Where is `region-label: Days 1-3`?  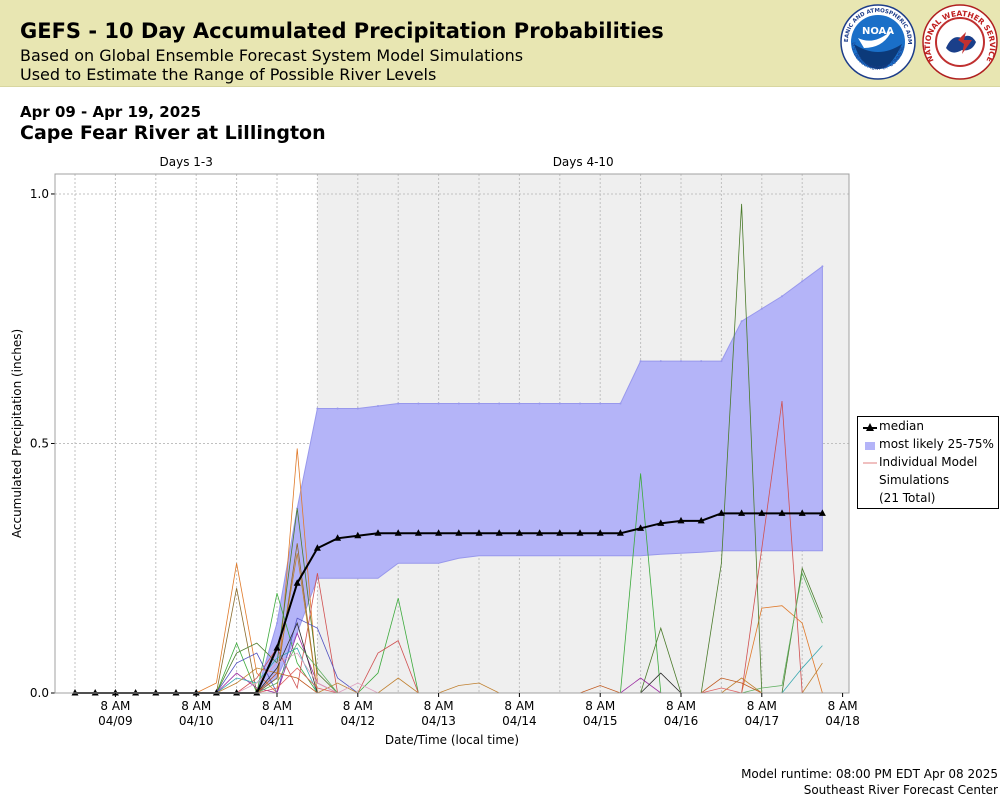
region-label: Days 1-3 is located at coordinates (186, 162).